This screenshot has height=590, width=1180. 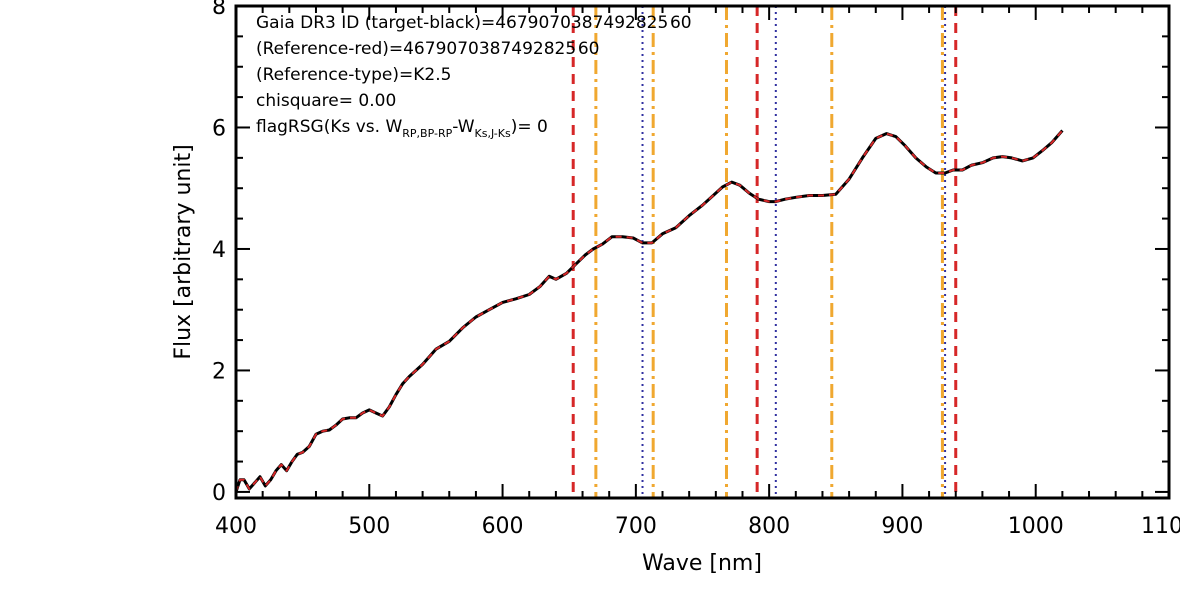 What do you see at coordinates (326, 101) in the screenshot?
I see `annotation-chisquare: chisquare= 0.00` at bounding box center [326, 101].